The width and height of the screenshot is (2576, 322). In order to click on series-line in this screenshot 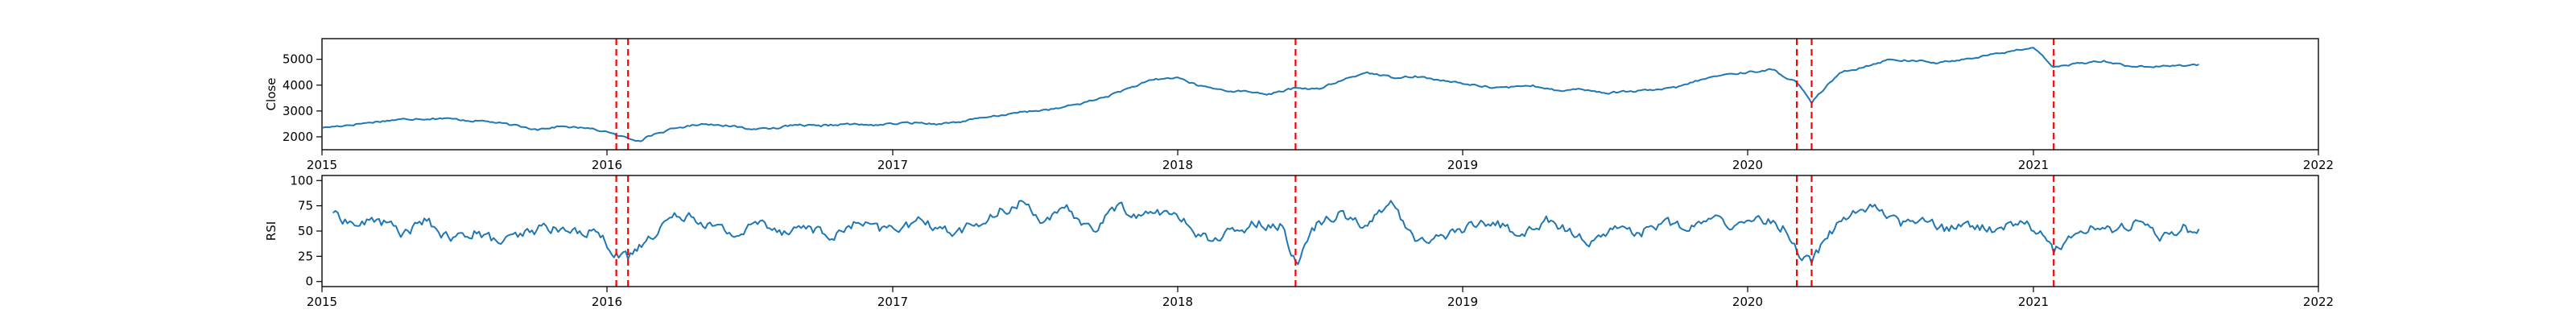, I will do `click(1266, 233)`.